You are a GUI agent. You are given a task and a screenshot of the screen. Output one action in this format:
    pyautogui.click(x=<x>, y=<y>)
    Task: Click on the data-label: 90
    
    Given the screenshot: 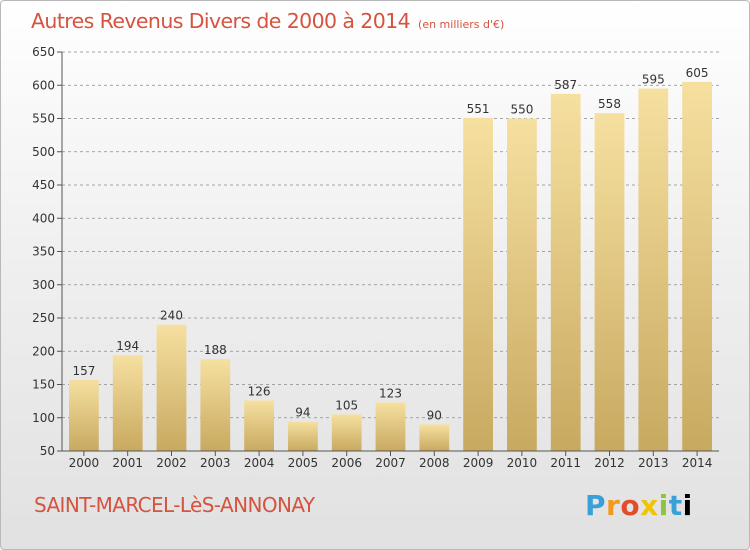 What is the action you would take?
    pyautogui.click(x=434, y=415)
    